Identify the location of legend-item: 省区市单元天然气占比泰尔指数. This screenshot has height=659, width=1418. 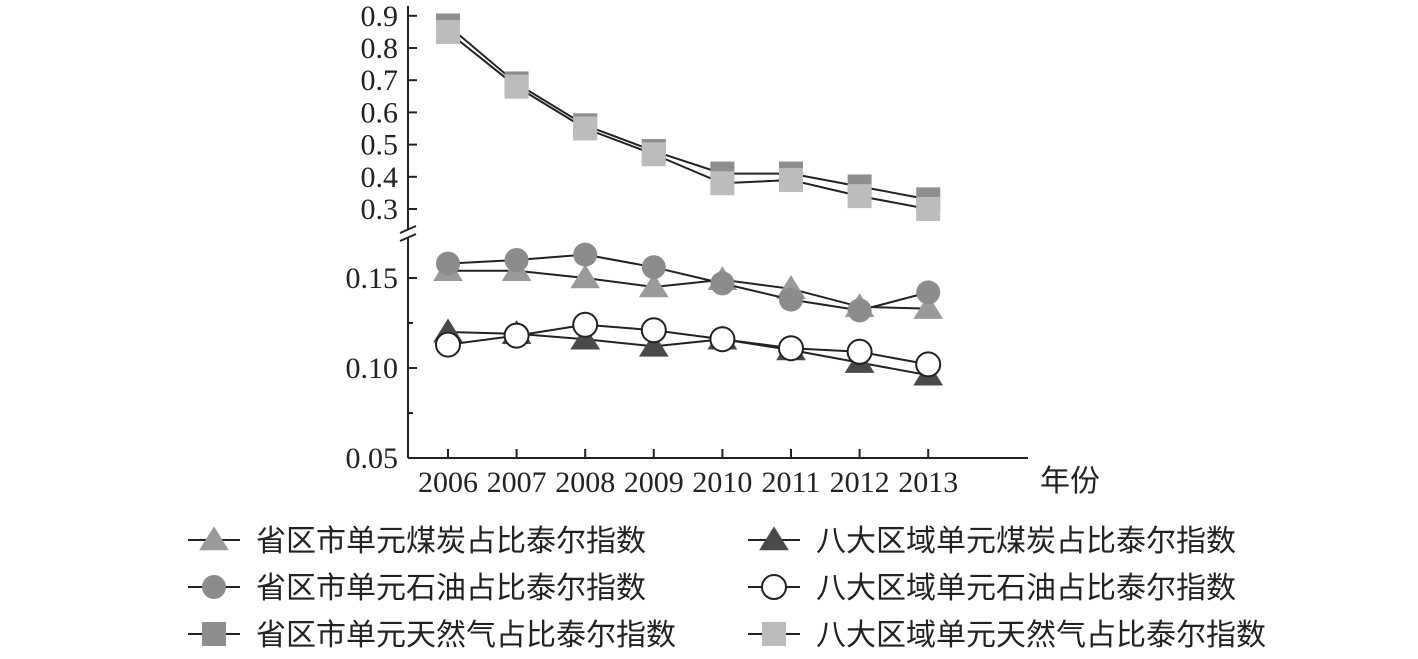
(432, 635).